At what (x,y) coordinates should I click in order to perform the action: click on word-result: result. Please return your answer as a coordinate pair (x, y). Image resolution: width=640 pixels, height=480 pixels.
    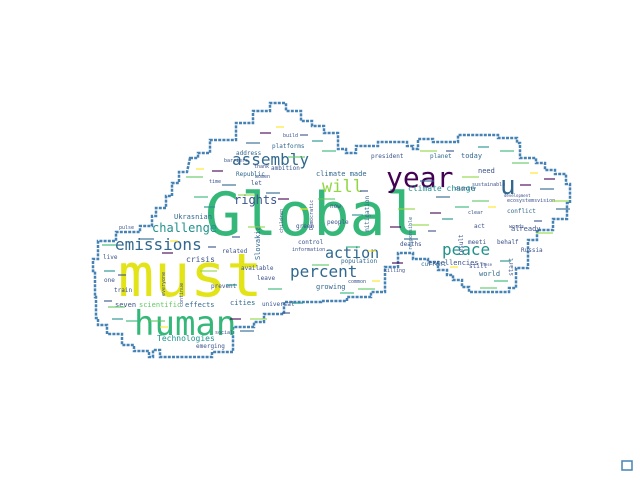
    Looking at the image, I should click on (461, 245).